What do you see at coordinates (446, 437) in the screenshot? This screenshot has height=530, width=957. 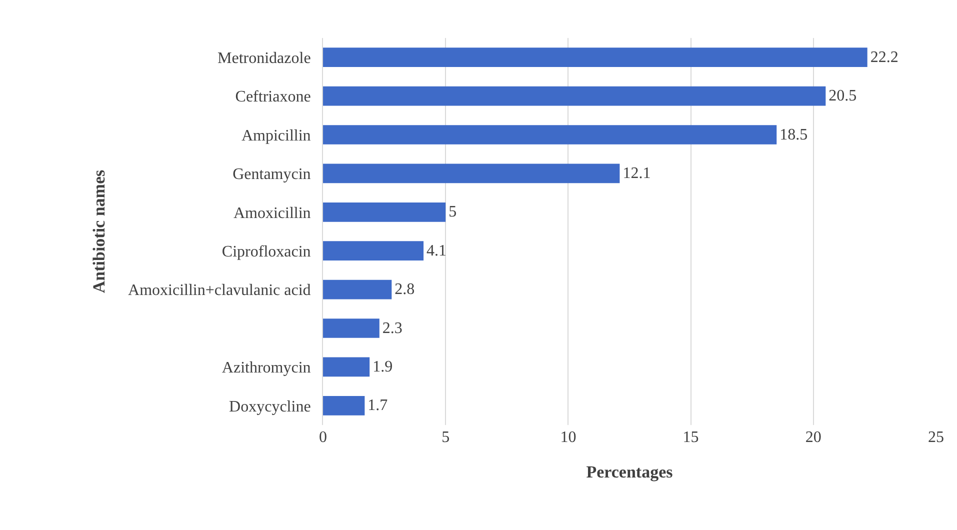 I see `x-tick-label: 5` at bounding box center [446, 437].